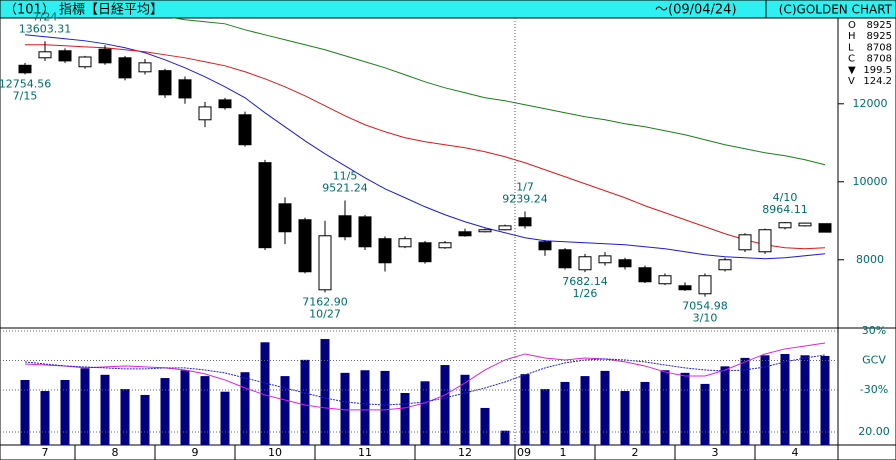  What do you see at coordinates (345, 187) in the screenshot?
I see `annotation-value: 9521.24` at bounding box center [345, 187].